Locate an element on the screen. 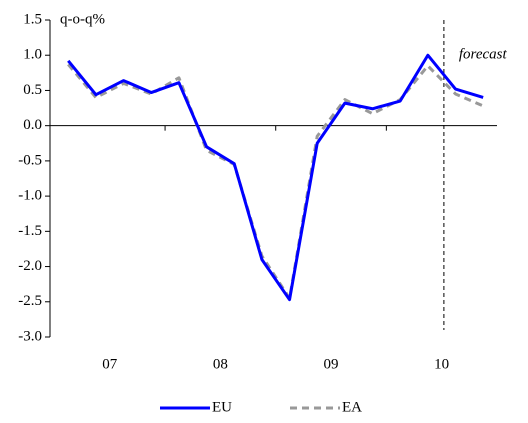 The height and width of the screenshot is (423, 528). x-tick-label: 07 is located at coordinates (110, 364).